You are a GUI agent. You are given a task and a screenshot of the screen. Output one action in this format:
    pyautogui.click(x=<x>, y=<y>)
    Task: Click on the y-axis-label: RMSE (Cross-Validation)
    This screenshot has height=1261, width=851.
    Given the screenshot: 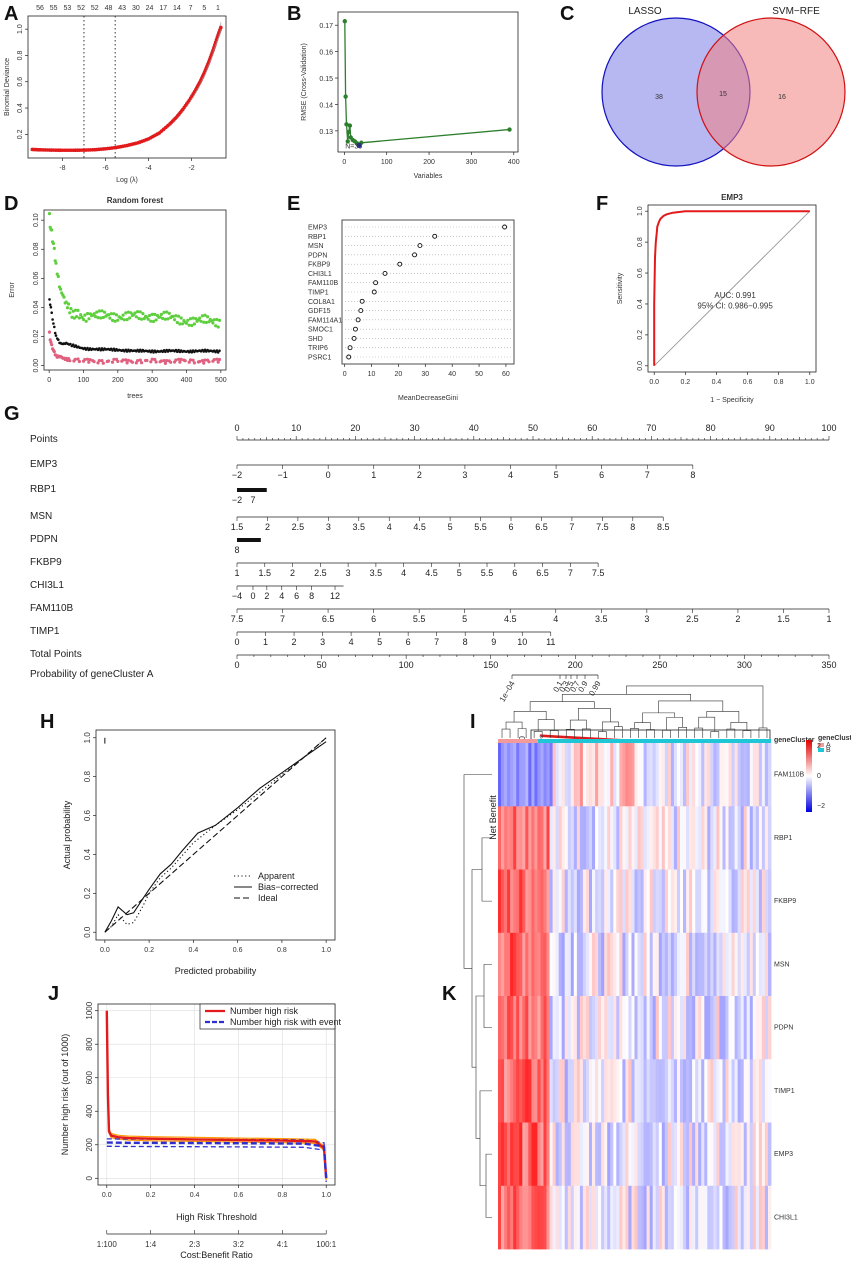 What is the action you would take?
    pyautogui.click(x=304, y=82)
    